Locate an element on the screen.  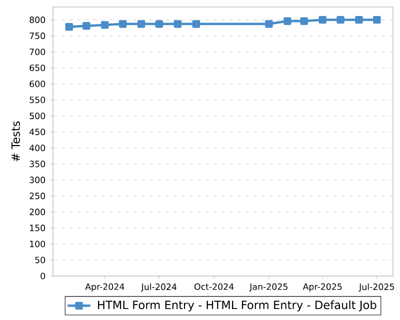
x-tick-label: Jan-2025 is located at coordinates (268, 287).